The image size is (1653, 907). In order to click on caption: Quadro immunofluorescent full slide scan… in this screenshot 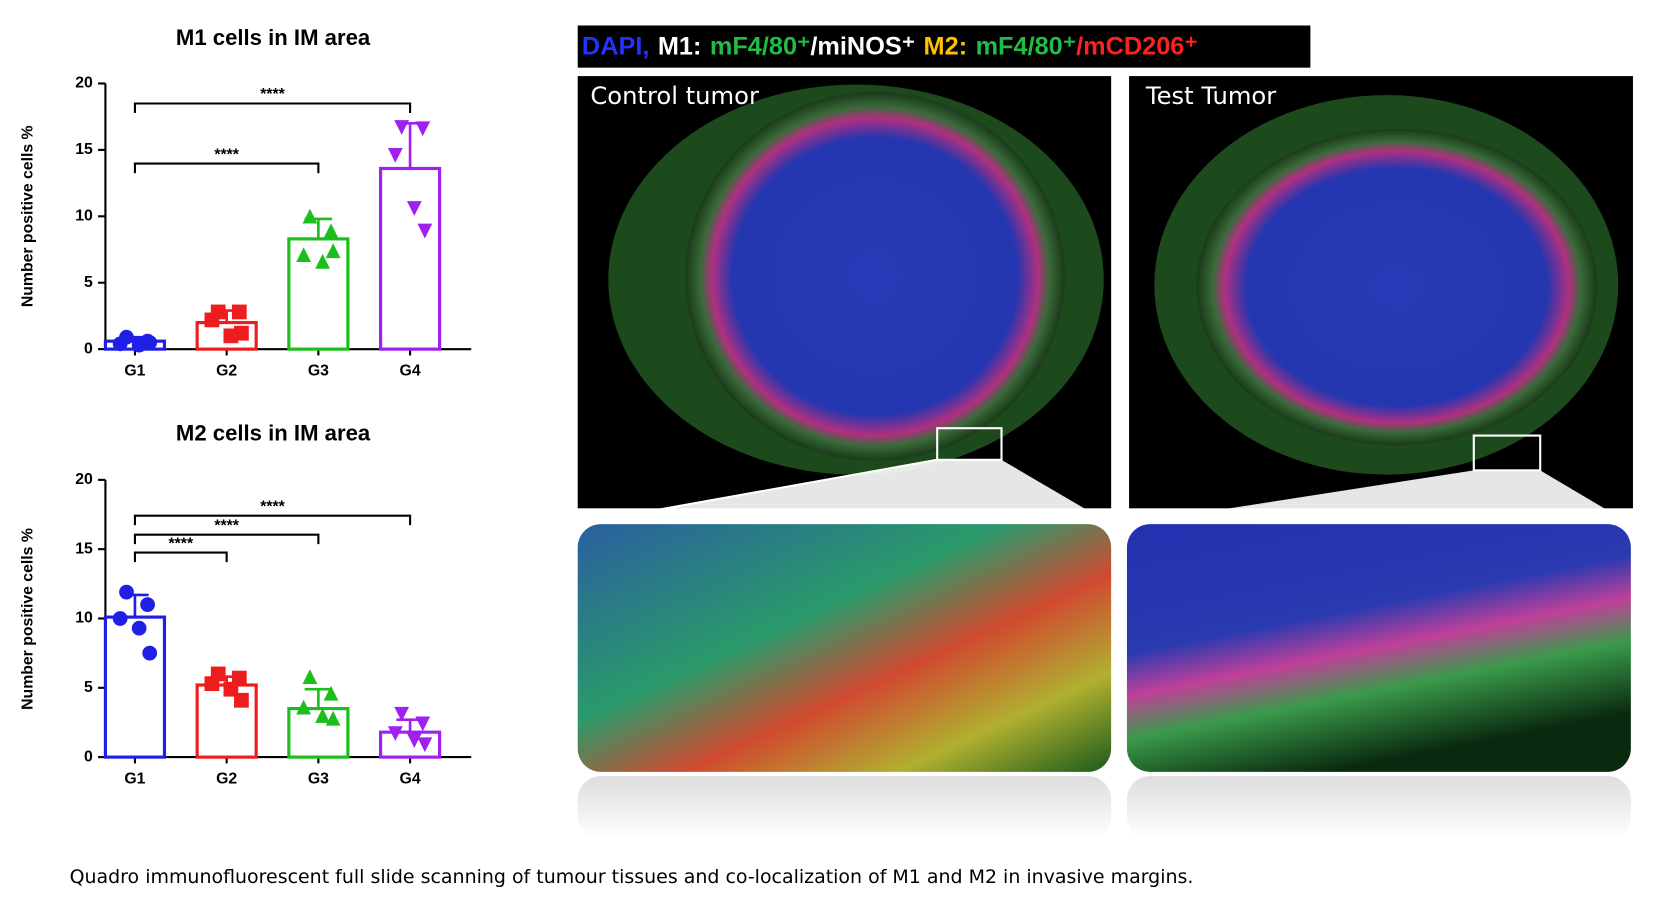, I will do `click(632, 877)`.